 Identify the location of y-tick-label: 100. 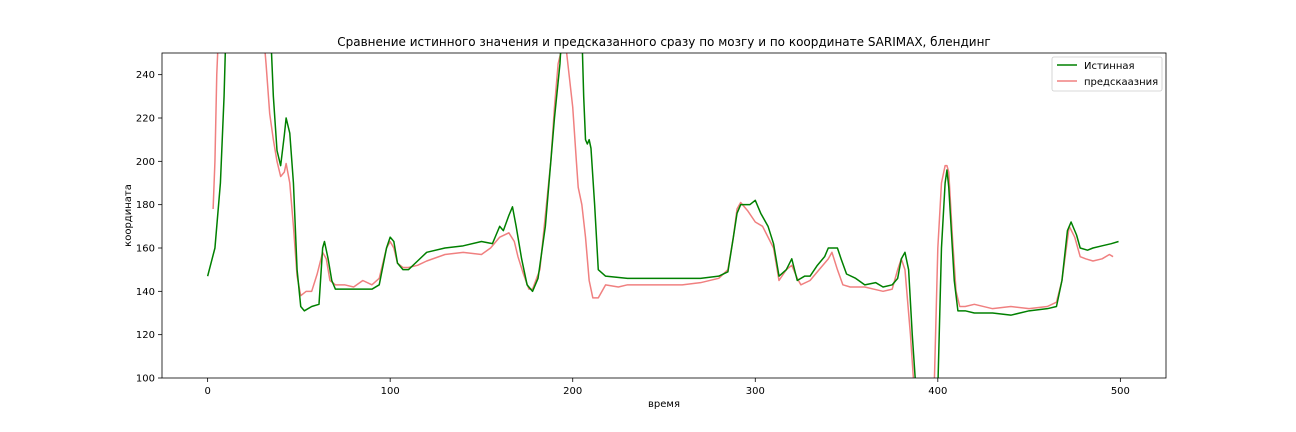
(145, 379).